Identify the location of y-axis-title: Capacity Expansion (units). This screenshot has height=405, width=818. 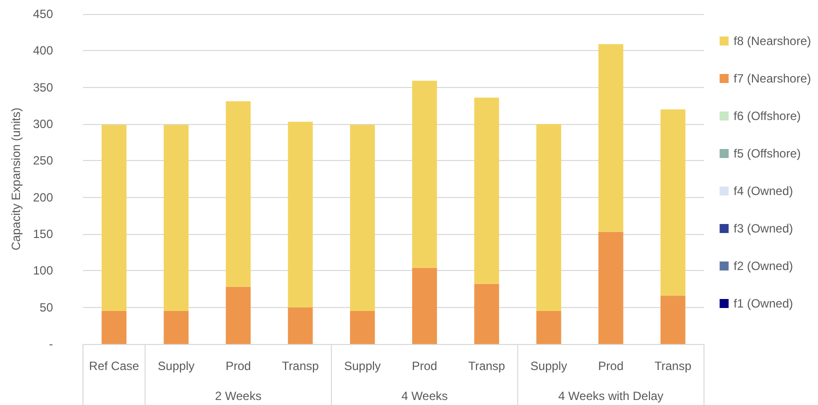
(16, 179).